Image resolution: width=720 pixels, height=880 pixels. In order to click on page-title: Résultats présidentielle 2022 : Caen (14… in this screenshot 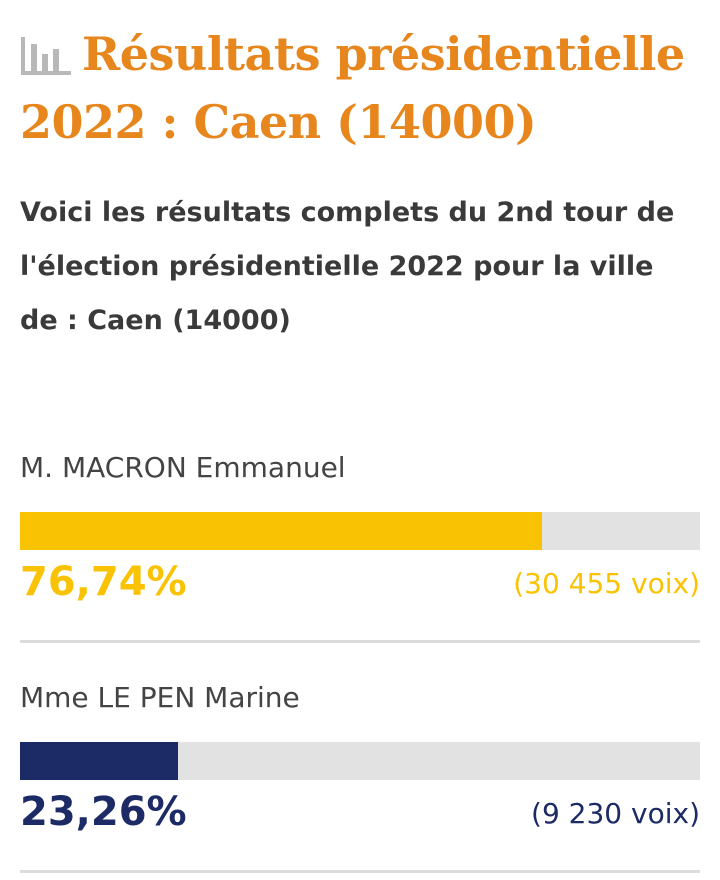, I will do `click(352, 88)`.